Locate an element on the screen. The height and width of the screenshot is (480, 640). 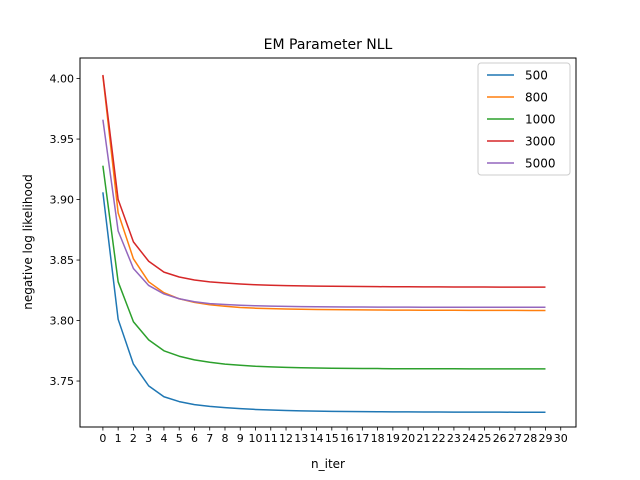
x-tick-label: 22 is located at coordinates (439, 438).